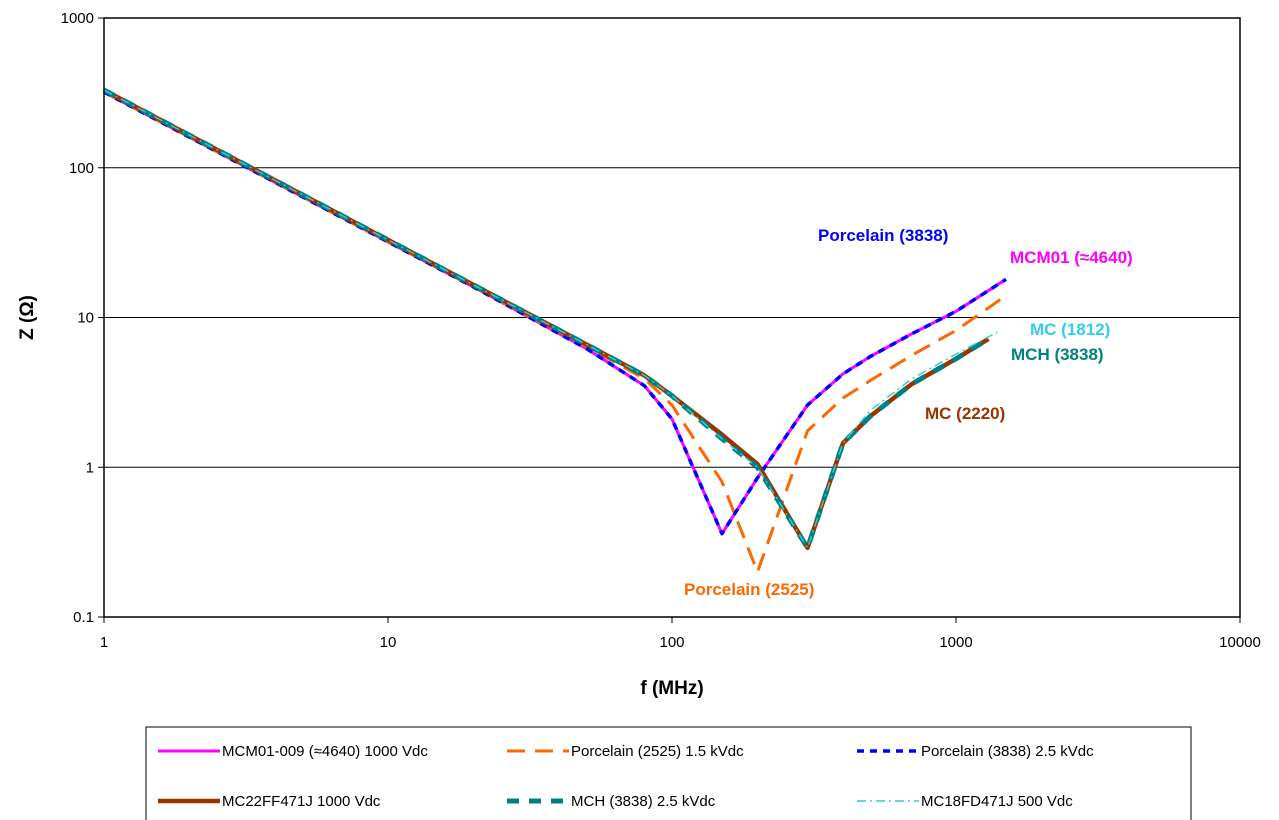  What do you see at coordinates (657, 751) in the screenshot?
I see `legend-label: Porcelain (2525) 1.5 kVdc` at bounding box center [657, 751].